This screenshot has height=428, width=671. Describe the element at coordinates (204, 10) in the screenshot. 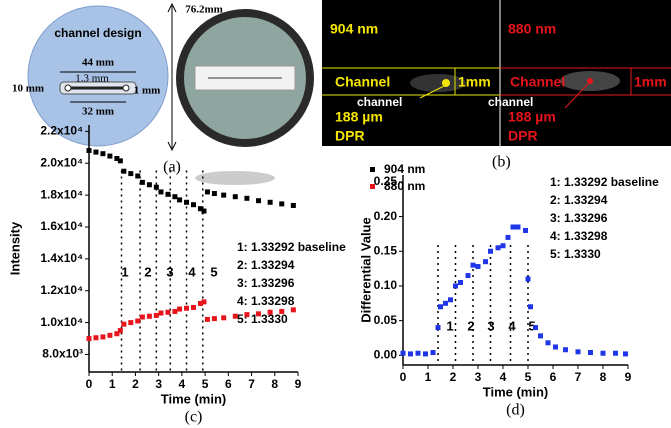

I see `dim-label: 76.2mm` at that location.